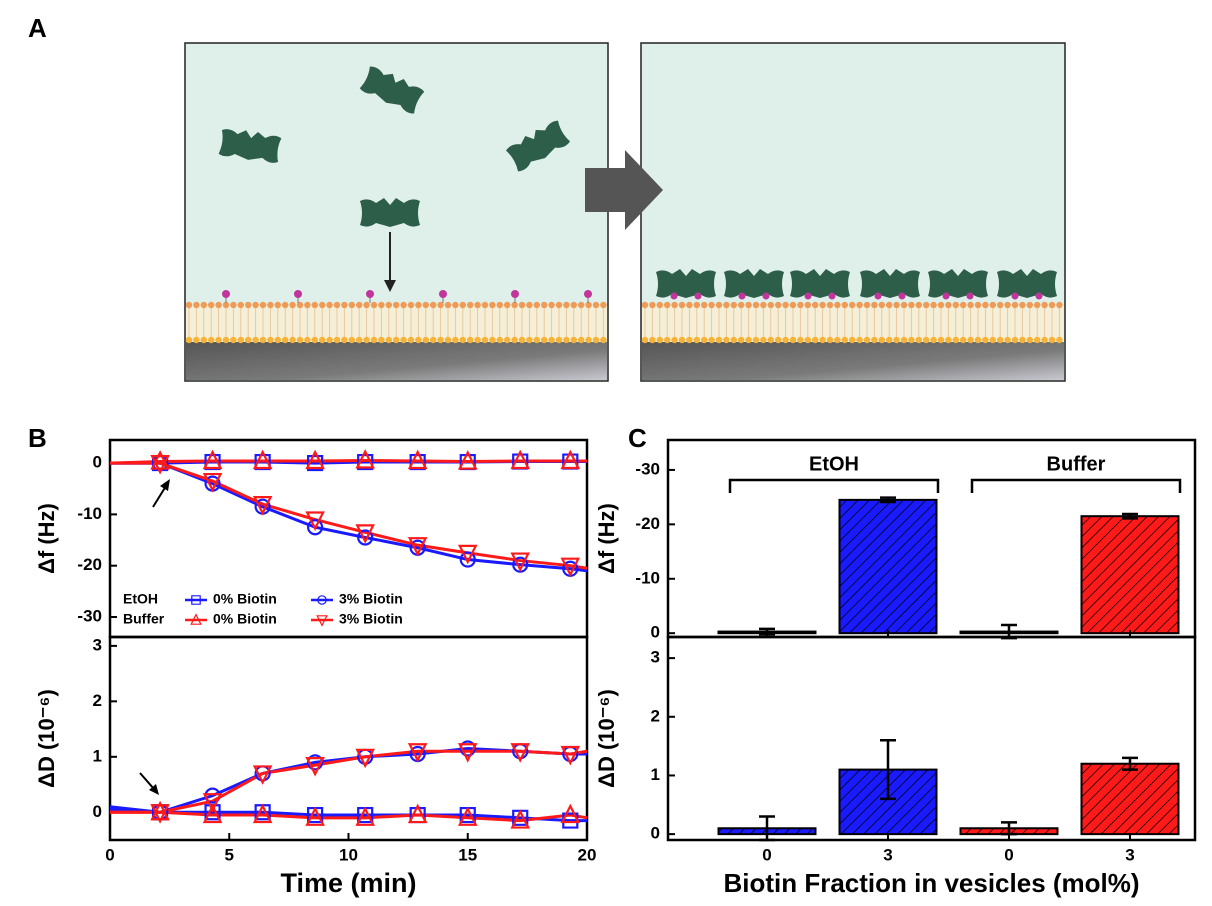 This screenshot has width=1212, height=906. Describe the element at coordinates (887, 854) in the screenshot. I see `x-tick-label: 3` at that location.